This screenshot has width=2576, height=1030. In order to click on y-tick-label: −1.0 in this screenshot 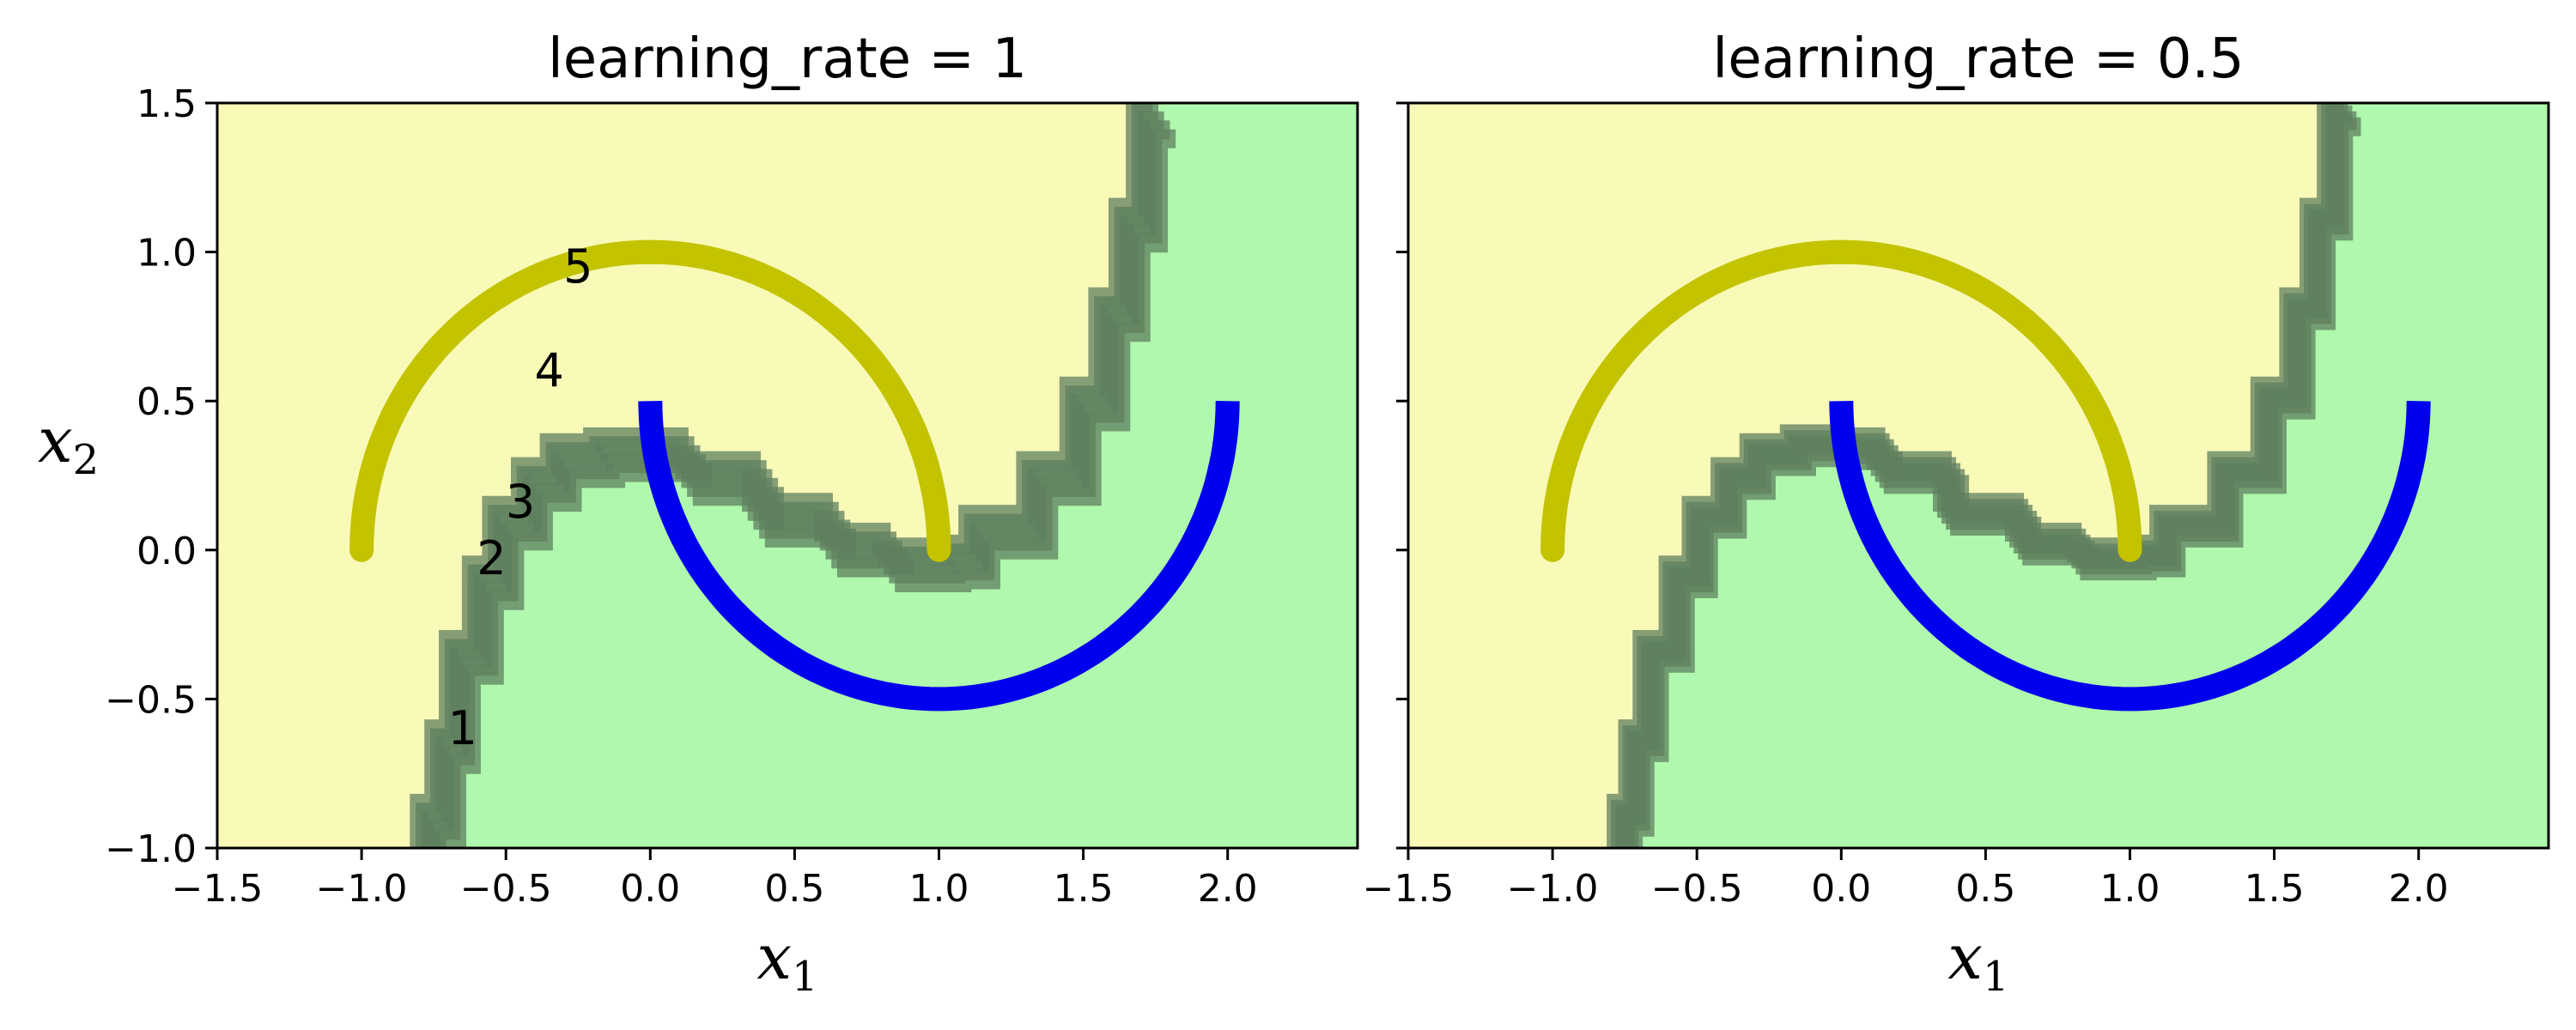, I will do `click(151, 849)`.